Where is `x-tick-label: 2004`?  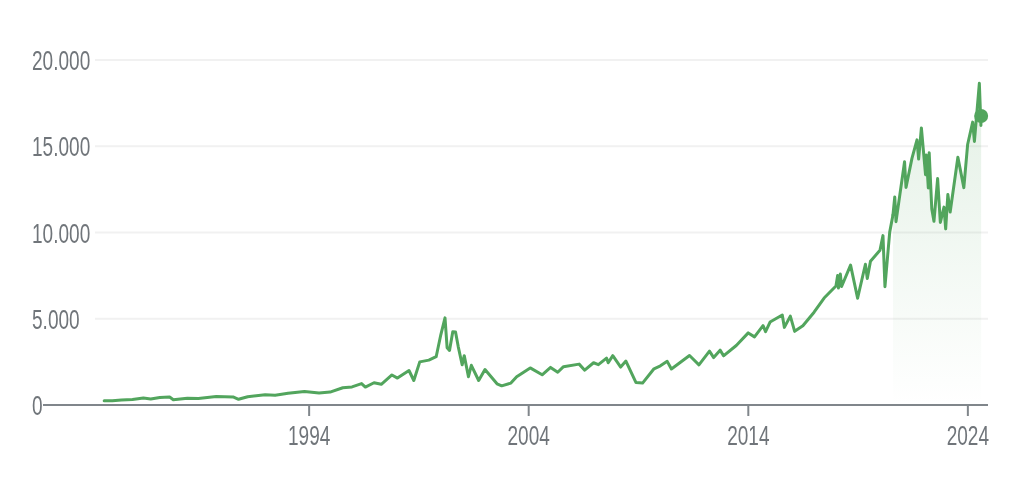 x-tick-label: 2004 is located at coordinates (528, 435).